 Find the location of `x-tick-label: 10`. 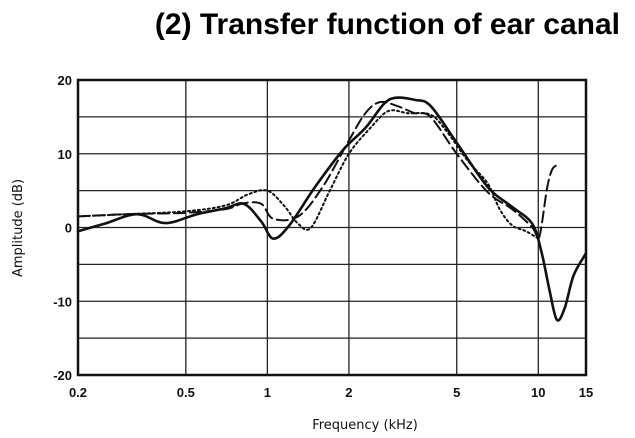

x-tick-label: 10 is located at coordinates (538, 392).